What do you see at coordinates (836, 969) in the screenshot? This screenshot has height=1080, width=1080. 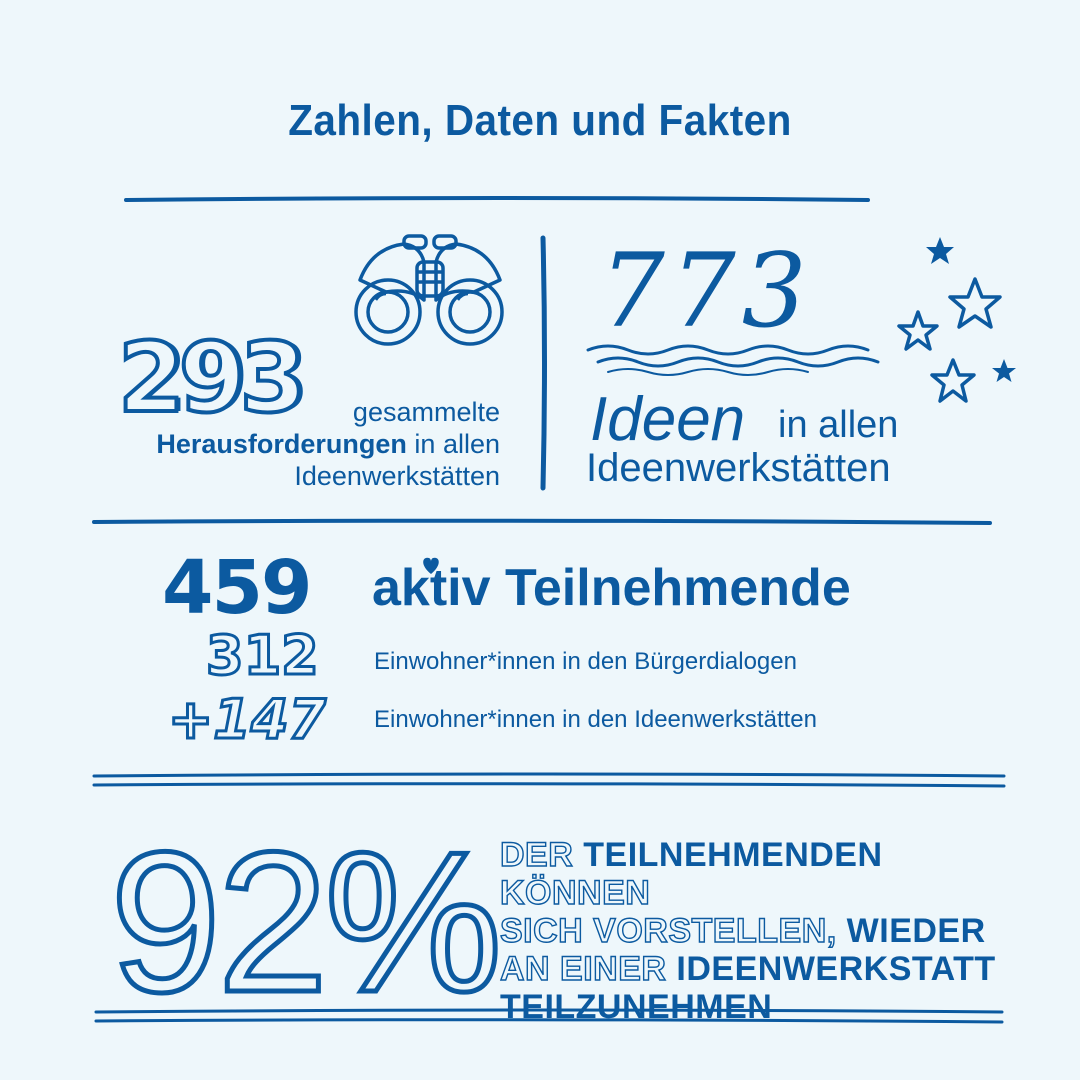 I see `percent-word-ideenwerkstatt: IDEENWERKSTATT` at bounding box center [836, 969].